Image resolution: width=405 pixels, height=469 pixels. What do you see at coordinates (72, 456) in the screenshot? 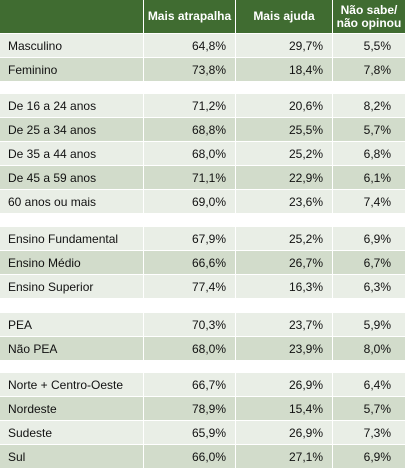
I see `row-label: Sul` at bounding box center [72, 456].